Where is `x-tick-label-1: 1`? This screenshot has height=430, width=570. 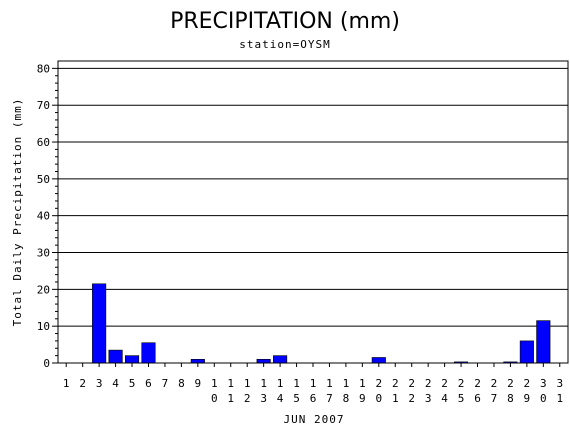 x-tick-label-1: 1 is located at coordinates (66, 383).